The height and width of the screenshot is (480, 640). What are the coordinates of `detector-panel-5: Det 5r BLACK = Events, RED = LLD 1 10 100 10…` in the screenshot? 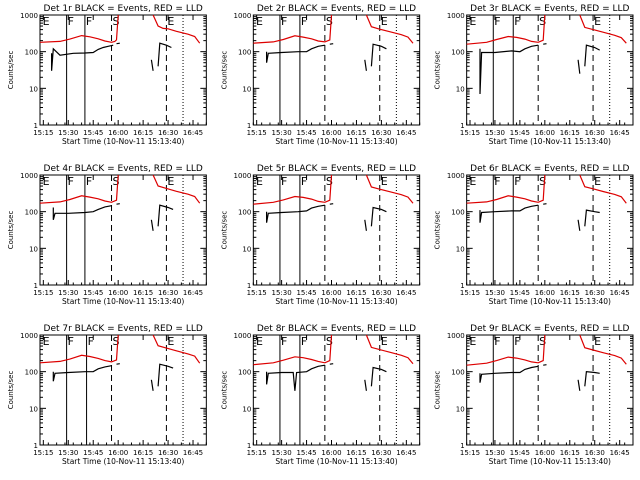 It's located at (320, 235).